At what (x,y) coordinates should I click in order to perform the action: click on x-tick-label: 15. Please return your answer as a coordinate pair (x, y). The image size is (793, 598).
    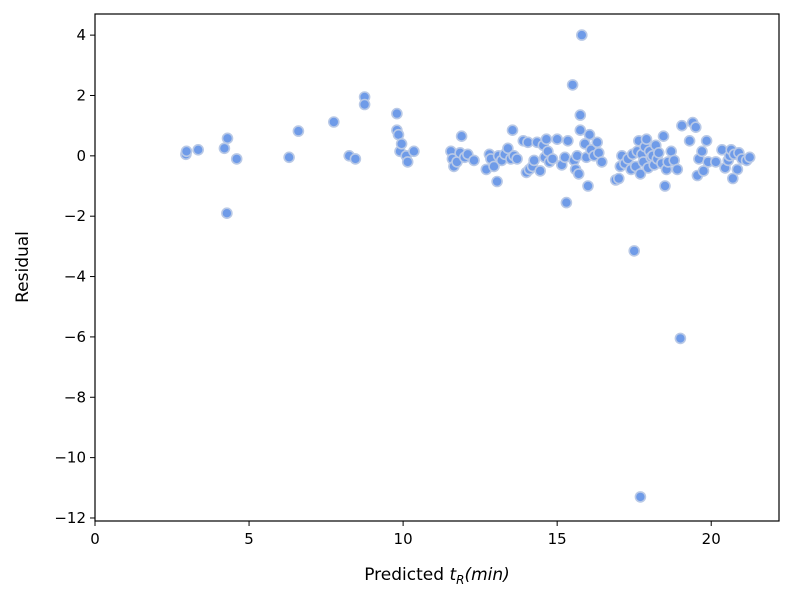
    Looking at the image, I should click on (557, 539).